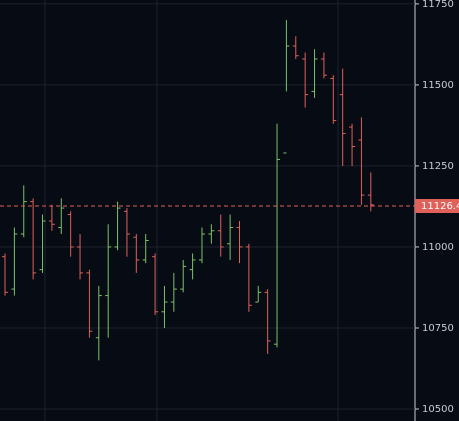 Image resolution: width=459 pixels, height=421 pixels. Describe the element at coordinates (438, 409) in the screenshot. I see `y-tick-label: 10500` at that location.